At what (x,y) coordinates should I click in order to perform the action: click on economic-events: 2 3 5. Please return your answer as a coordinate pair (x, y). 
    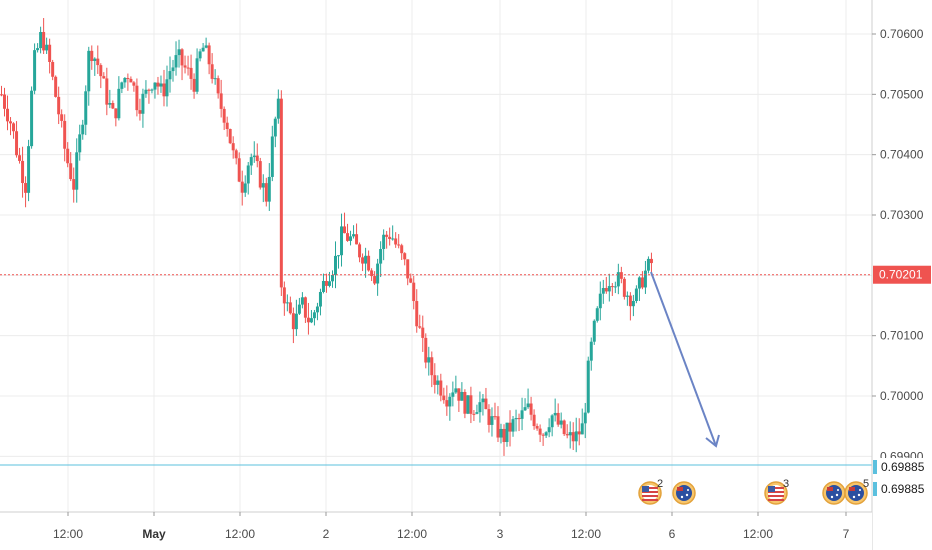
    Looking at the image, I should click on (753, 491).